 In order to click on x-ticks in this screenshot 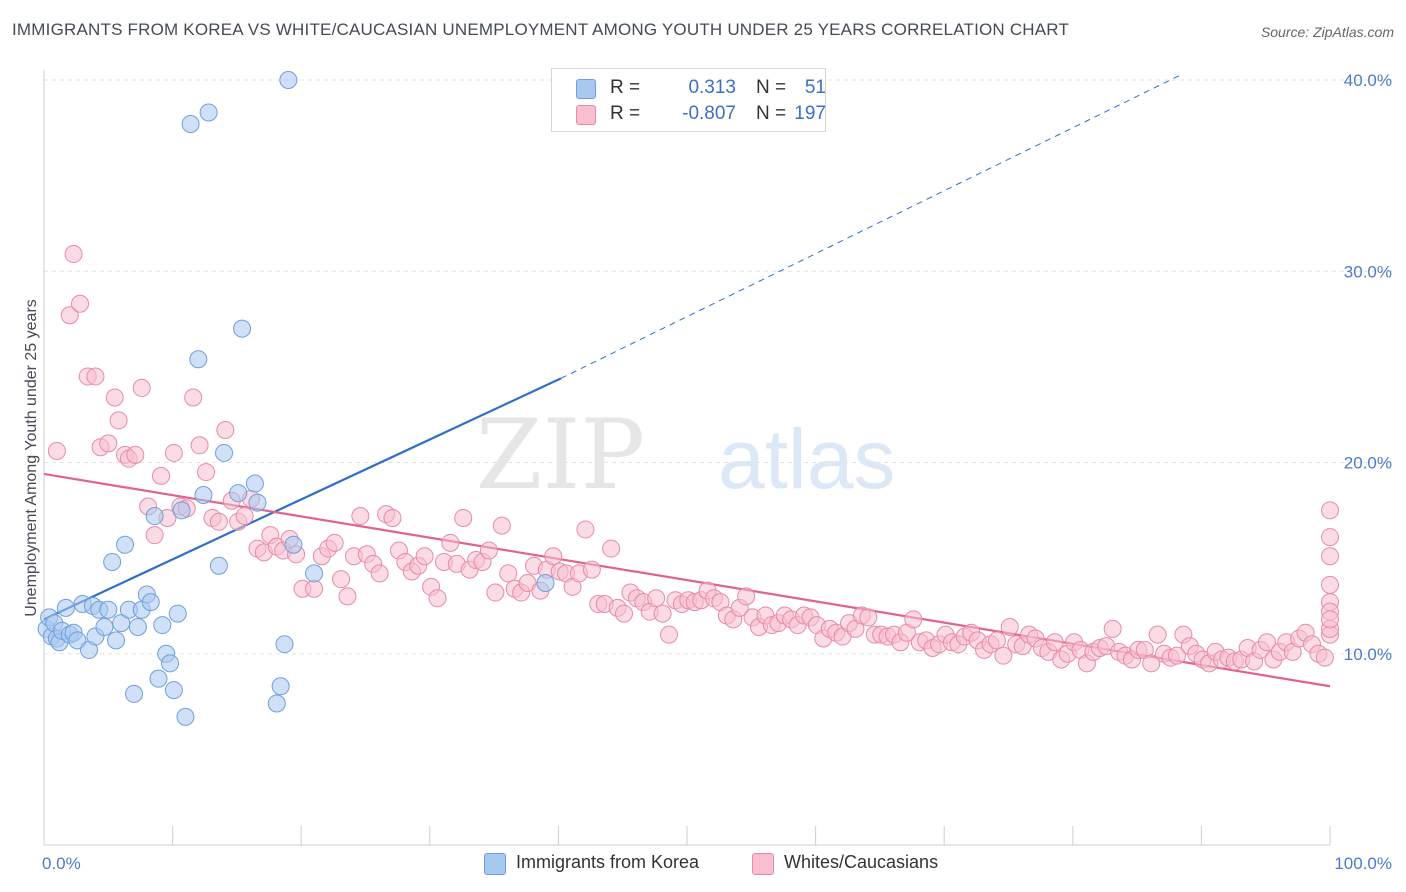, I will do `click(687, 835)`.